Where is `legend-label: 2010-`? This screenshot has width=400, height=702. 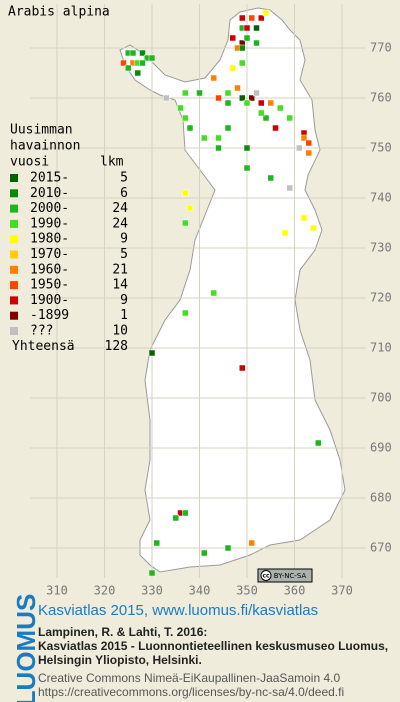 legend-label: 2010- is located at coordinates (49, 193).